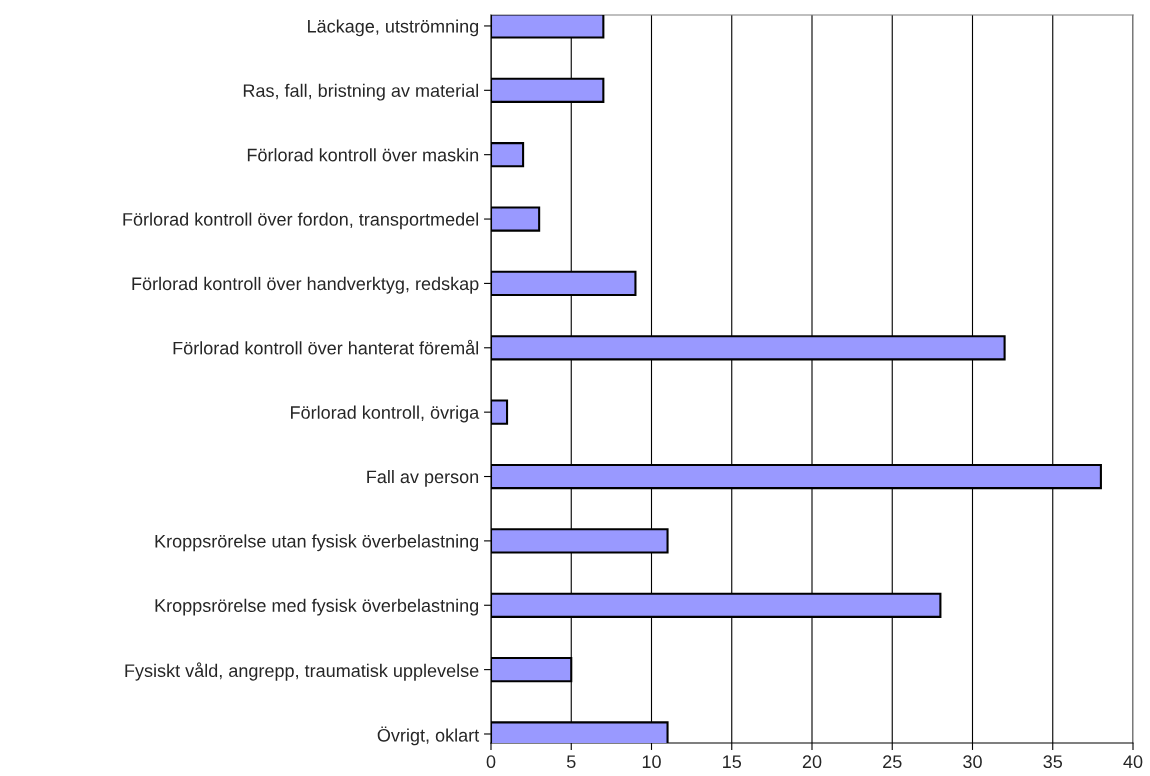 This screenshot has height=776, width=1150. I want to click on x-tick-label: 25, so click(892, 762).